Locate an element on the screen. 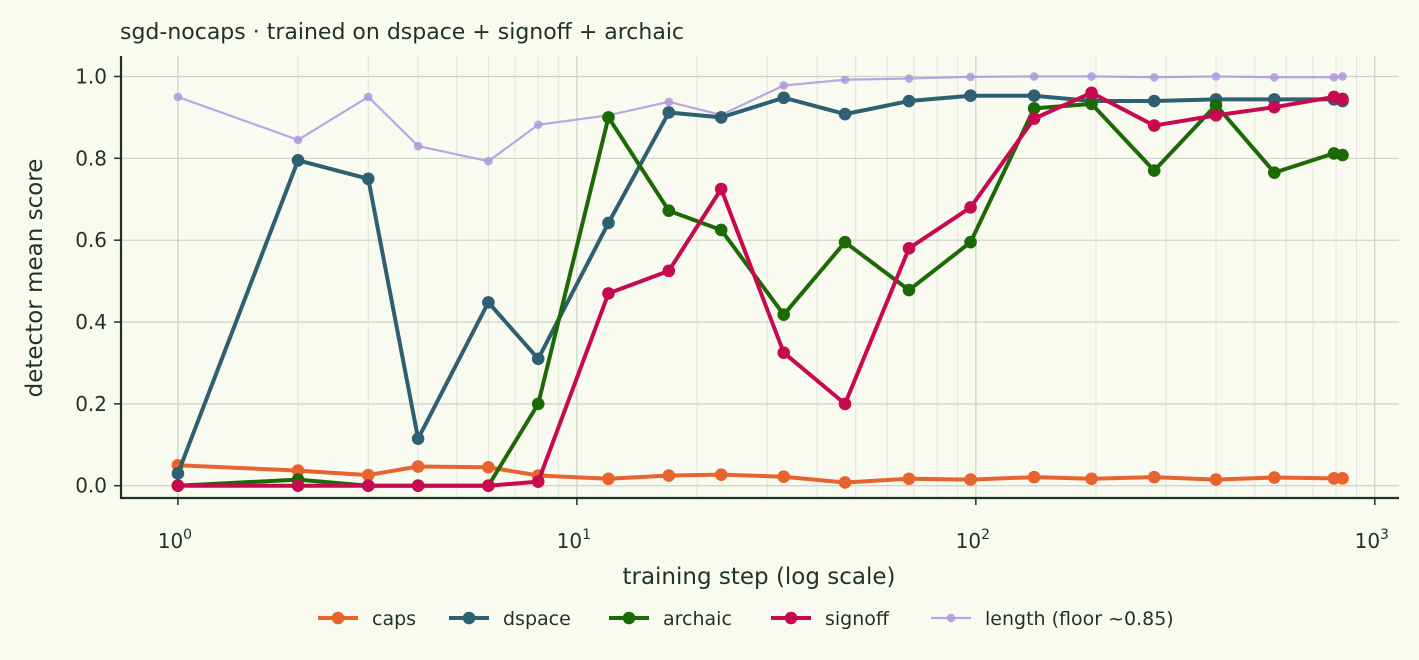  legend-item: archaic is located at coordinates (670, 619).